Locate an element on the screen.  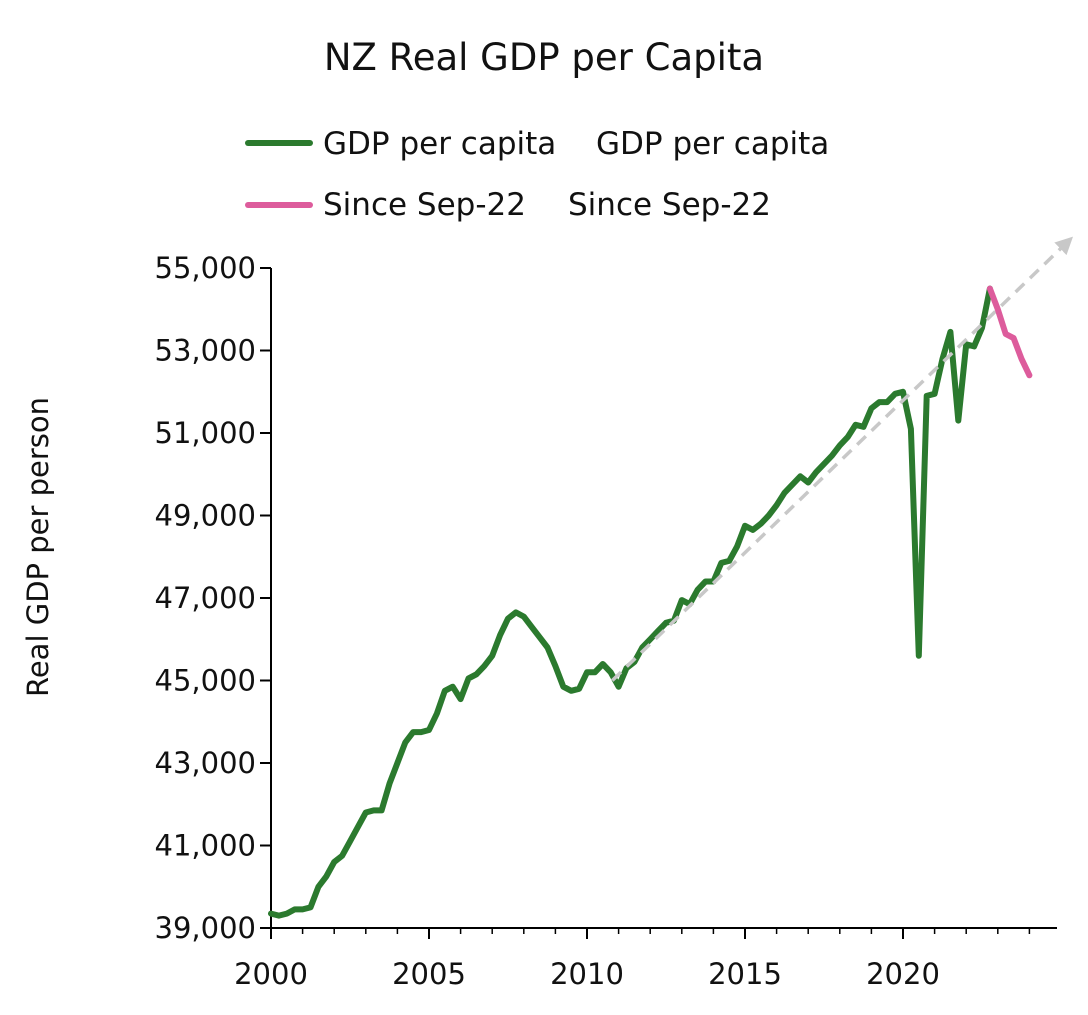
y-tick-label: 47,000 is located at coordinates (205, 598).